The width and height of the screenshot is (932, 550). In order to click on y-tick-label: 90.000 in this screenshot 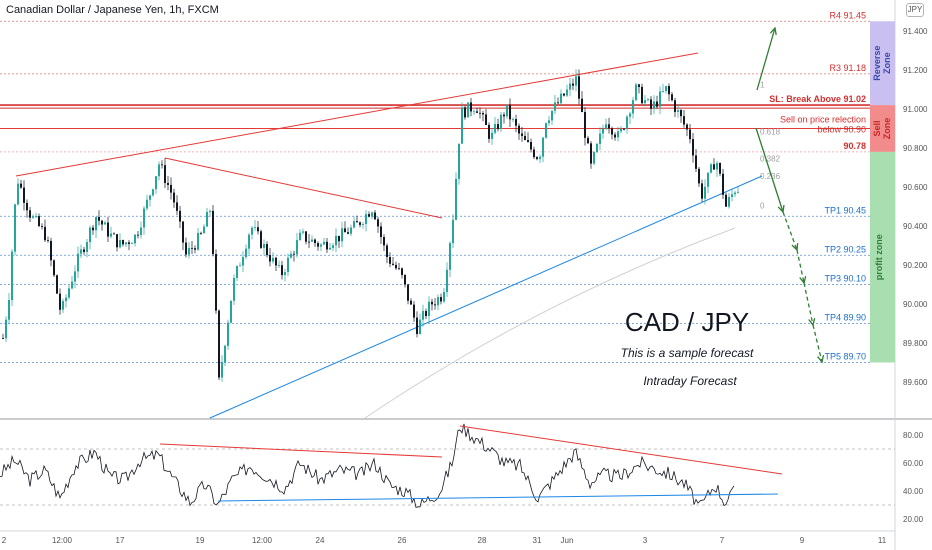, I will do `click(915, 304)`.